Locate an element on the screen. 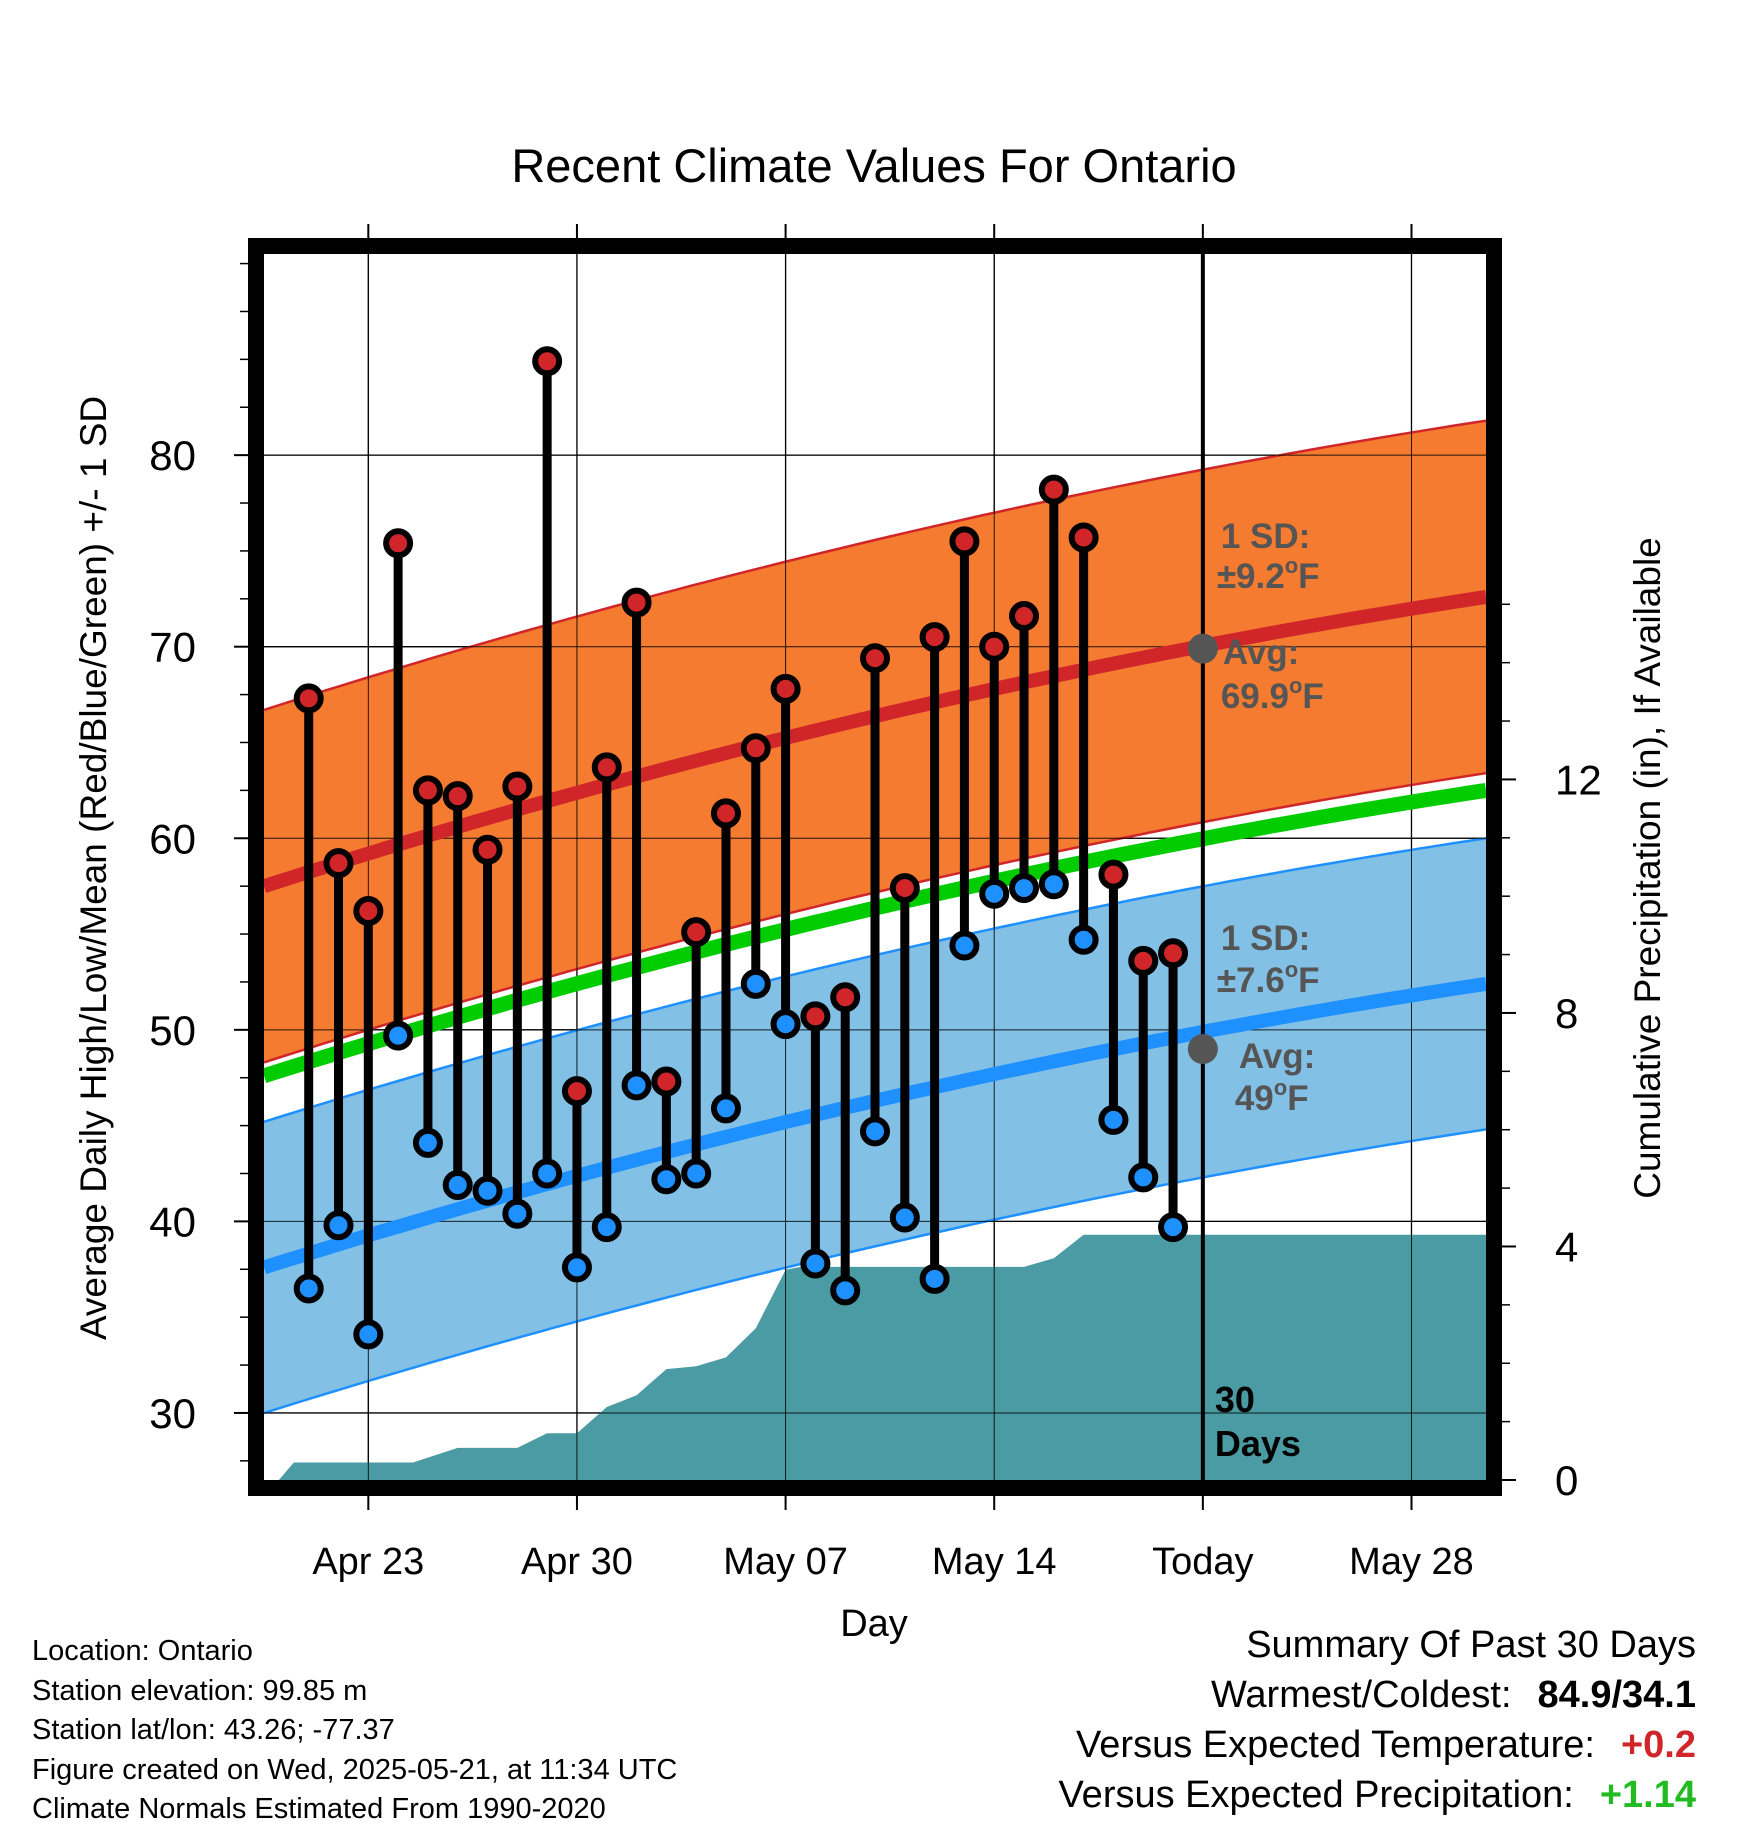 The height and width of the screenshot is (1830, 1748). high-sd-title: 1 SD: is located at coordinates (1265, 536).